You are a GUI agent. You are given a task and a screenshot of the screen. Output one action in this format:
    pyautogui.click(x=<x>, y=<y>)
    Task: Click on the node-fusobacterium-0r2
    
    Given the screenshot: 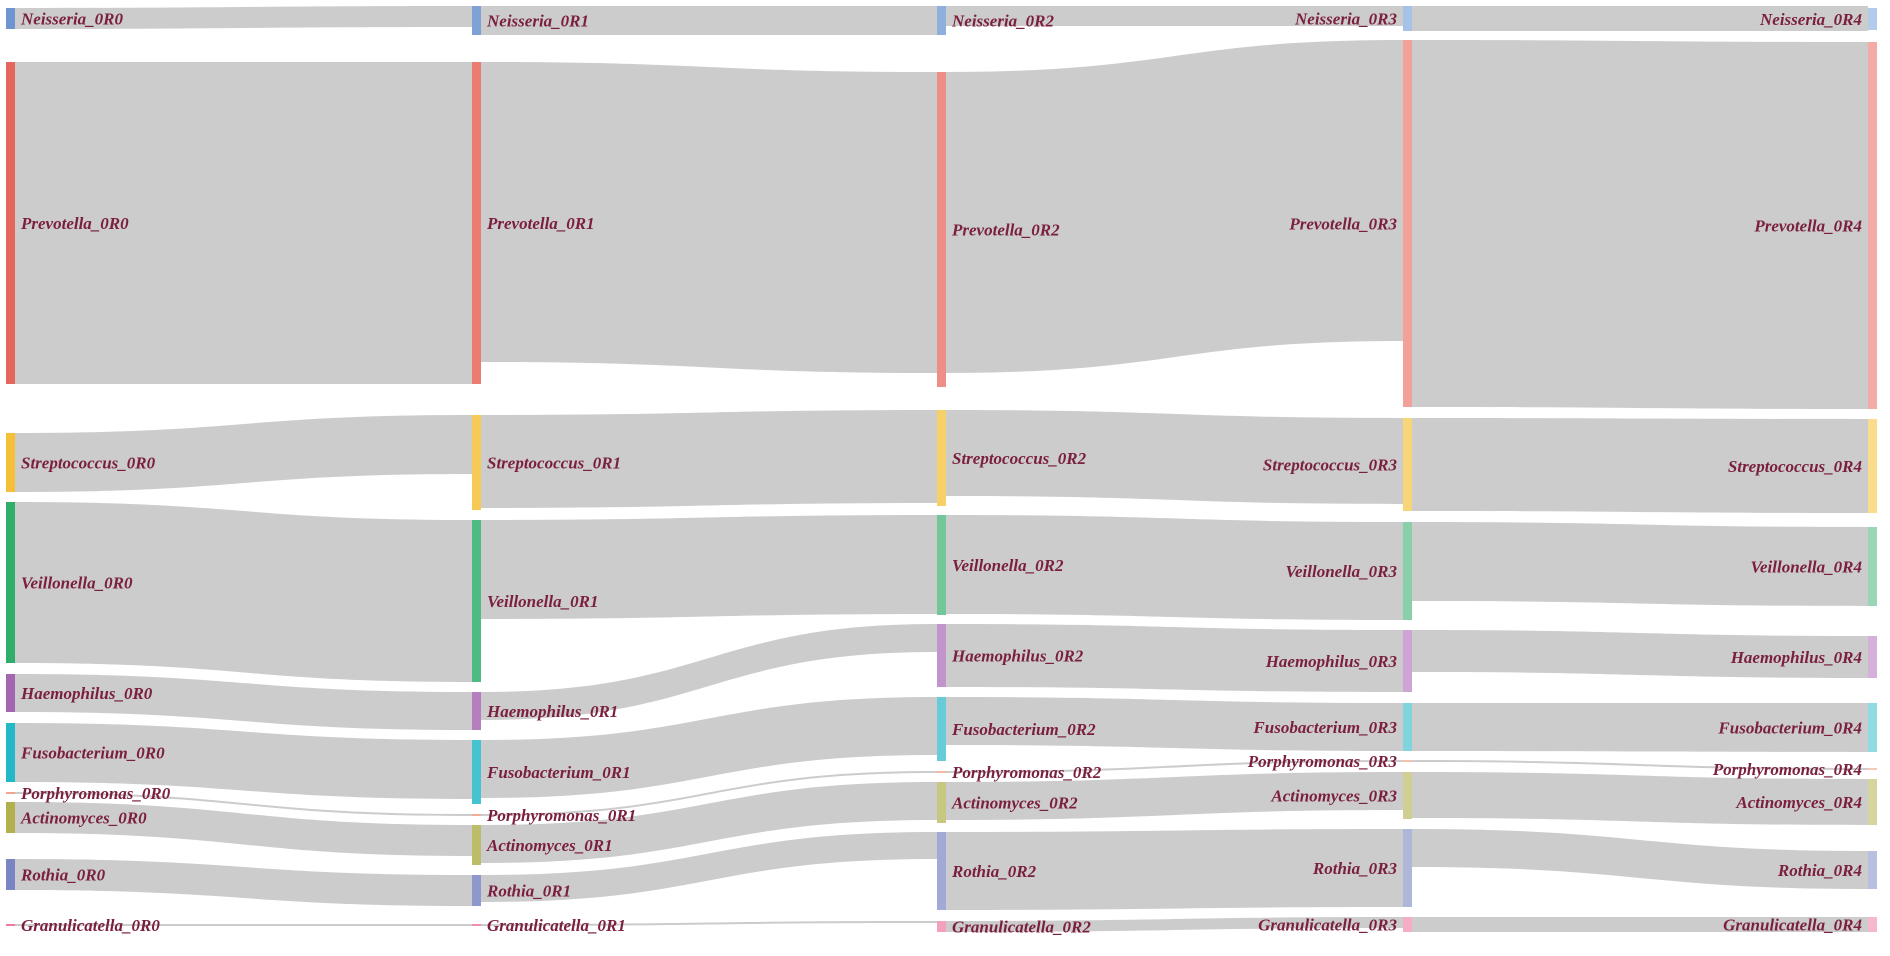 What is the action you would take?
    pyautogui.click(x=941, y=729)
    